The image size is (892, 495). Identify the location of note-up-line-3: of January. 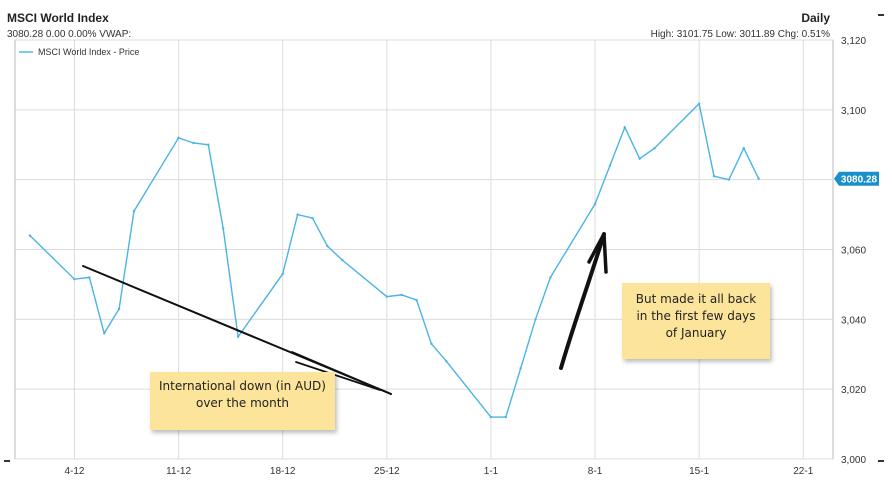
(696, 333).